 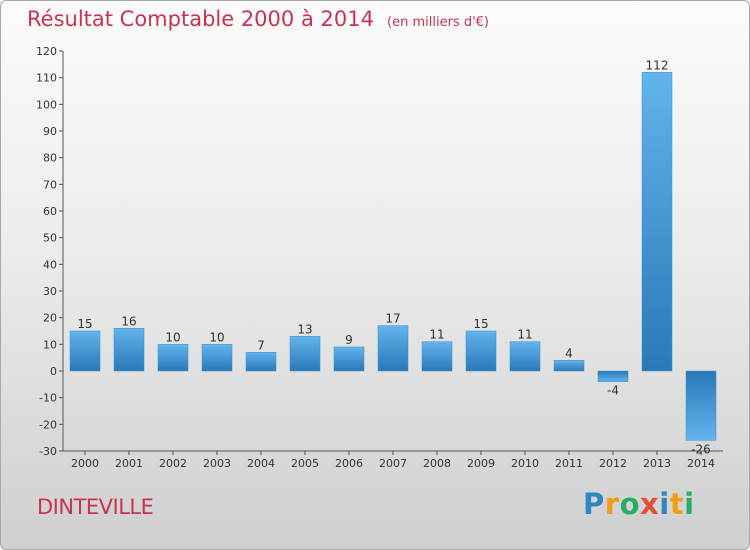 I want to click on x-tick-label: 2011, so click(x=569, y=463).